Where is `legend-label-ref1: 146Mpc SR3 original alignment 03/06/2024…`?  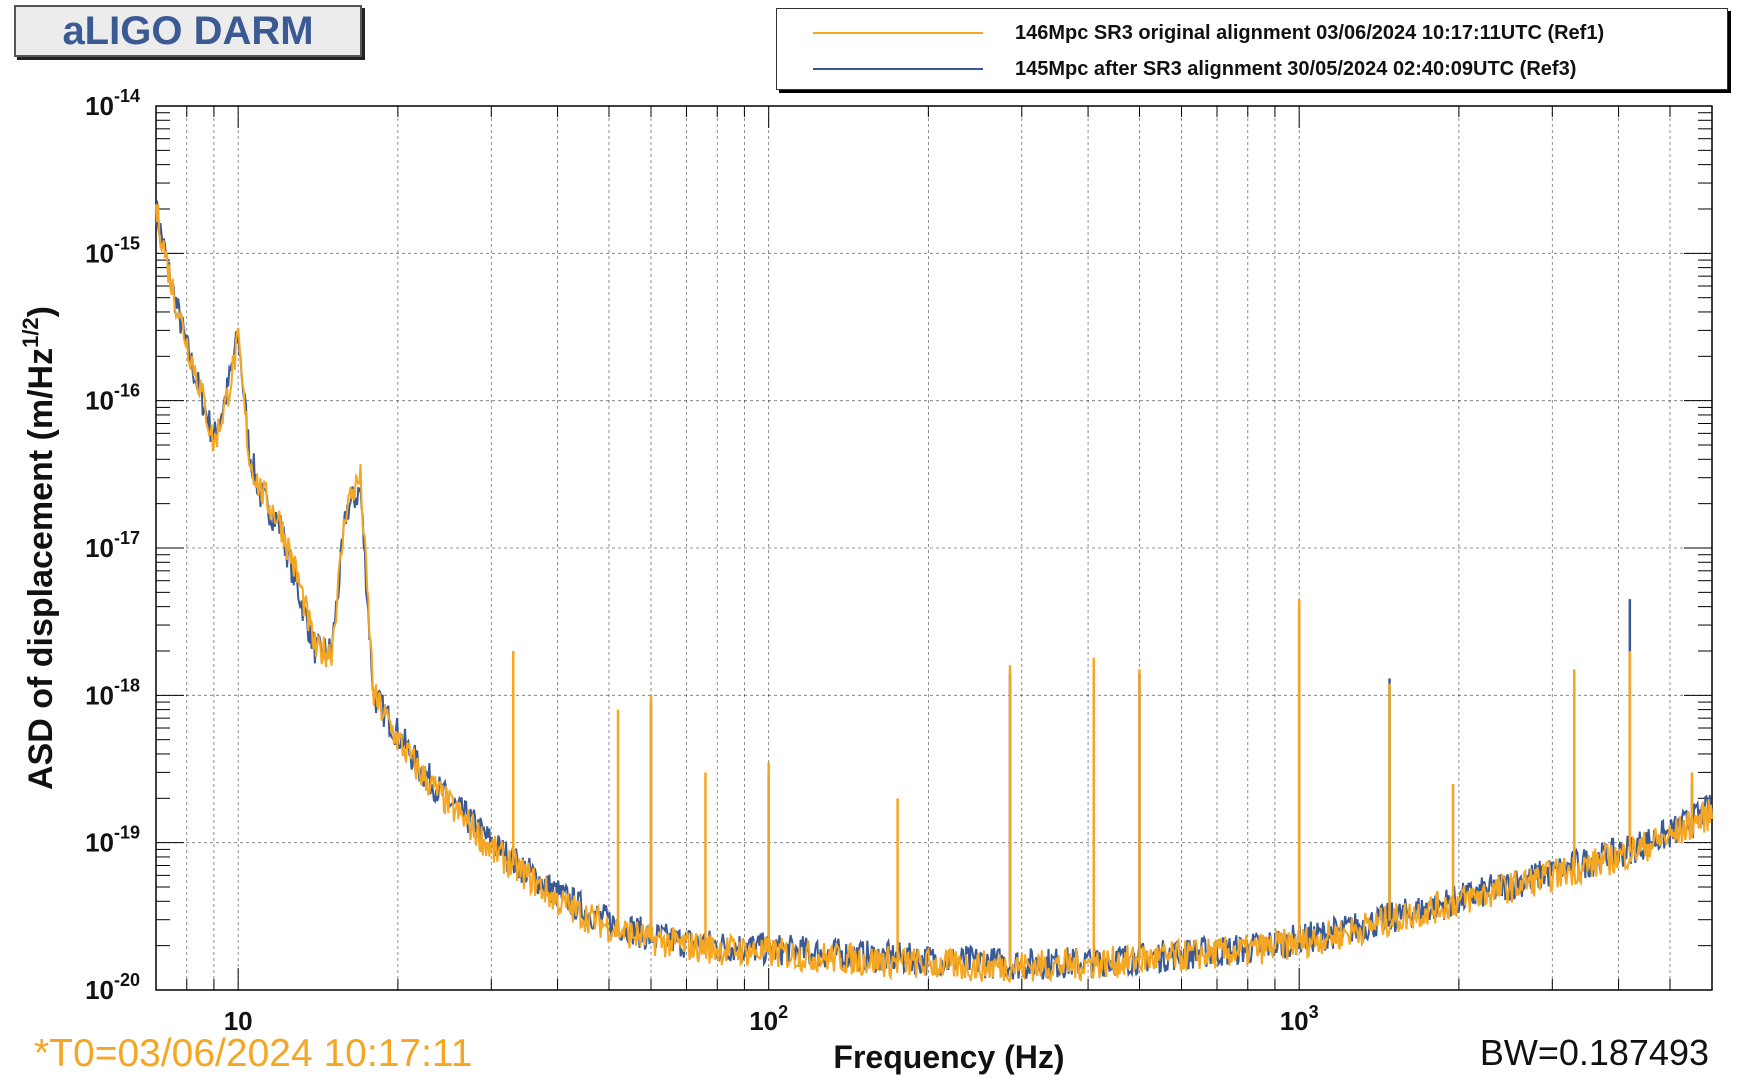 legend-label-ref1: 146Mpc SR3 original alignment 03/06/2024… is located at coordinates (1310, 32).